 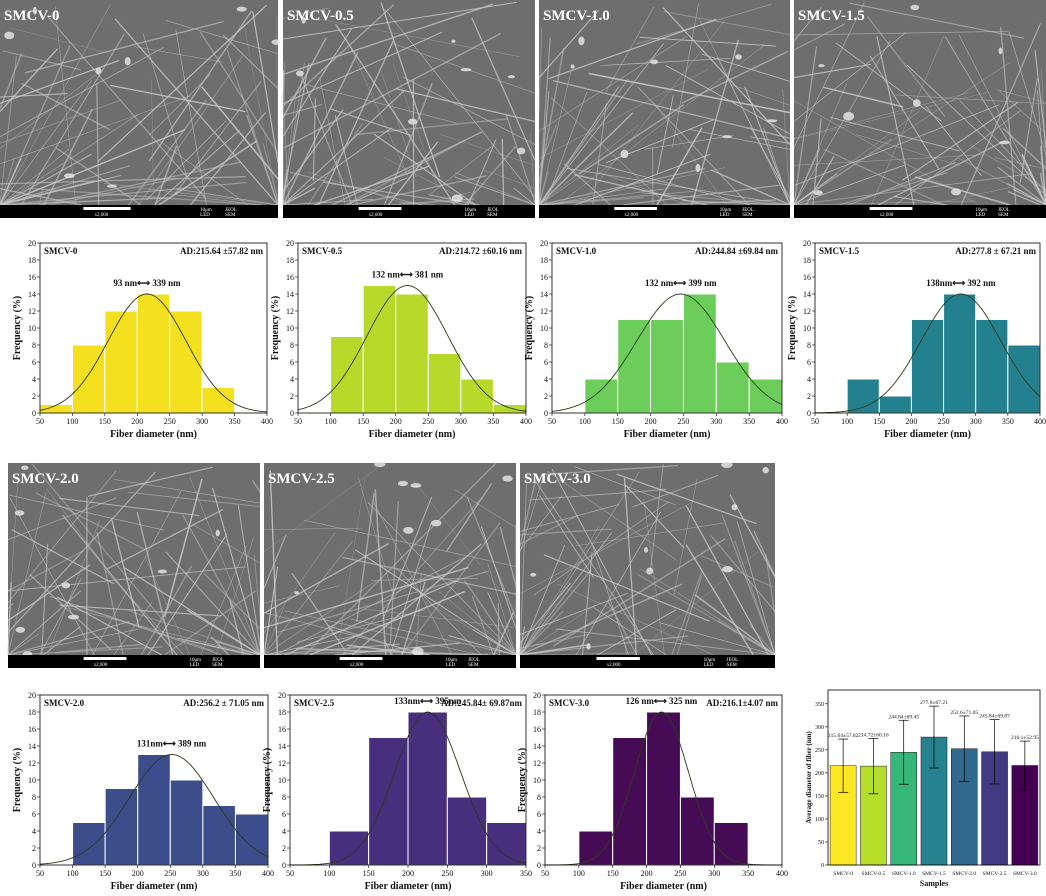 What do you see at coordinates (995, 874) in the screenshot?
I see `x-tick-label: SMCV-2.5` at bounding box center [995, 874].